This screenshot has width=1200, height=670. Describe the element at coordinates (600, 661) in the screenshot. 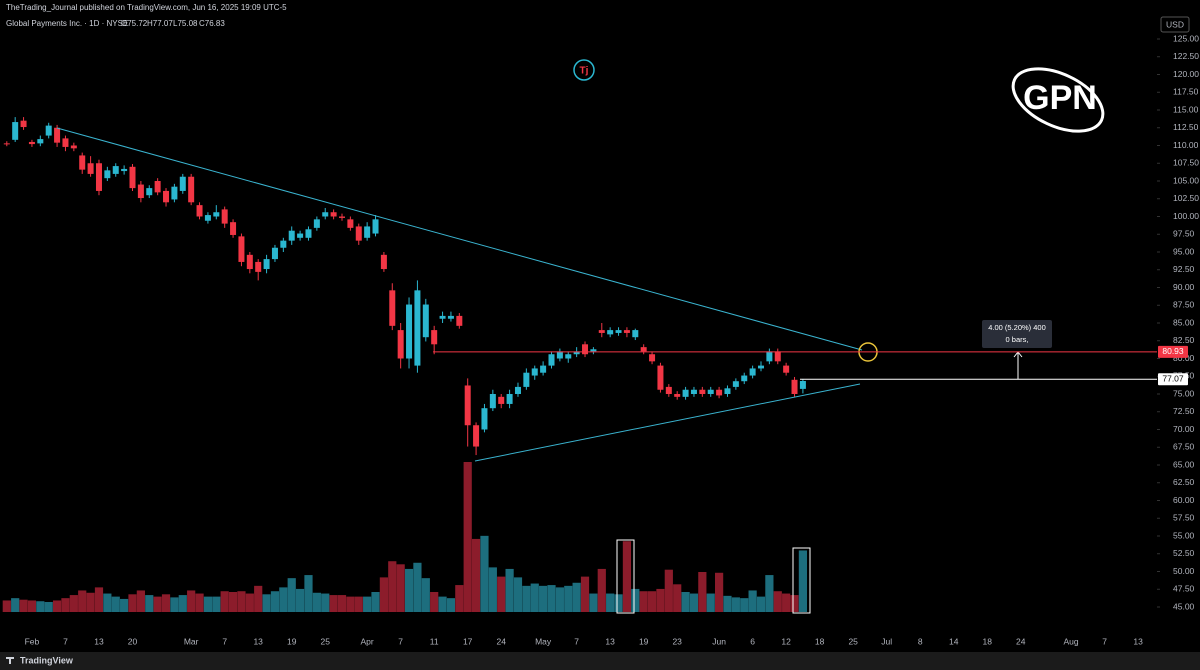

I see `footer-bar` at that location.